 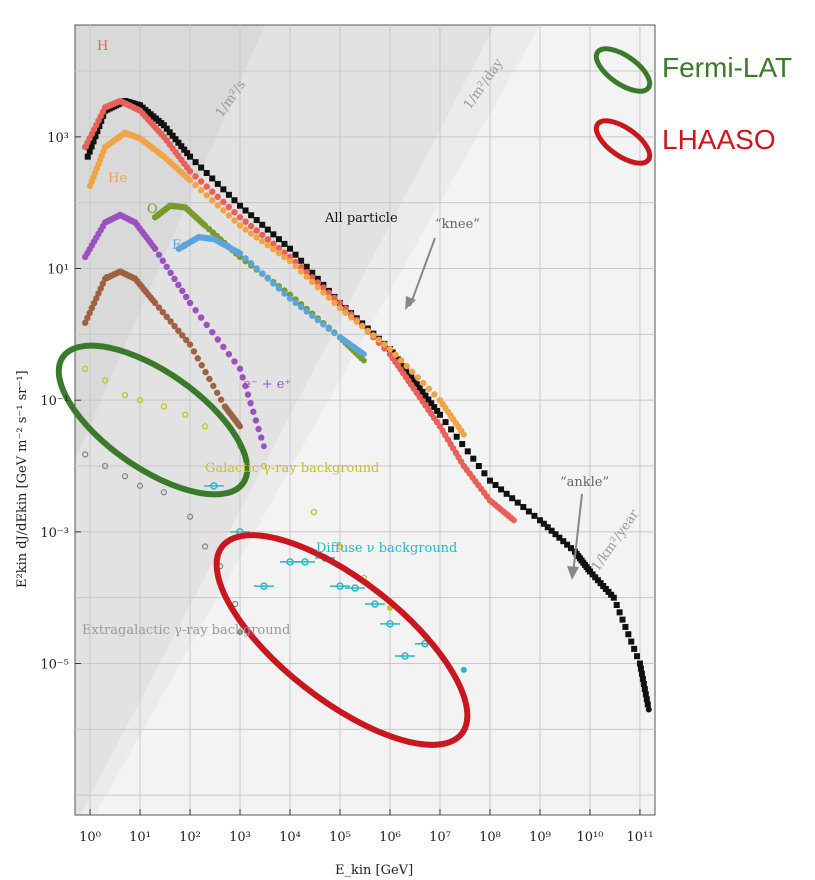 I want to click on x-tick-label: 10², so click(x=190, y=837).